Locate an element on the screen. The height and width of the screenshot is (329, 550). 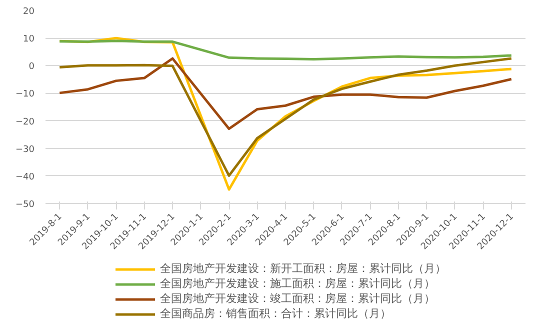
y-tick-label: −10 is located at coordinates (25, 95).